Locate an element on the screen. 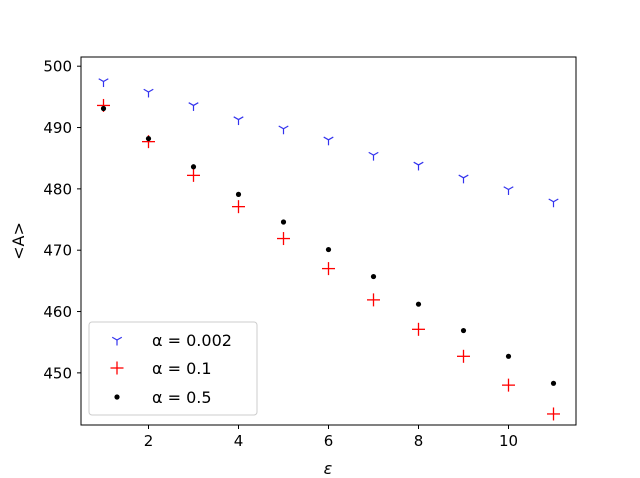 This screenshot has height=478, width=640. y-tick-label: 450 is located at coordinates (57, 373).